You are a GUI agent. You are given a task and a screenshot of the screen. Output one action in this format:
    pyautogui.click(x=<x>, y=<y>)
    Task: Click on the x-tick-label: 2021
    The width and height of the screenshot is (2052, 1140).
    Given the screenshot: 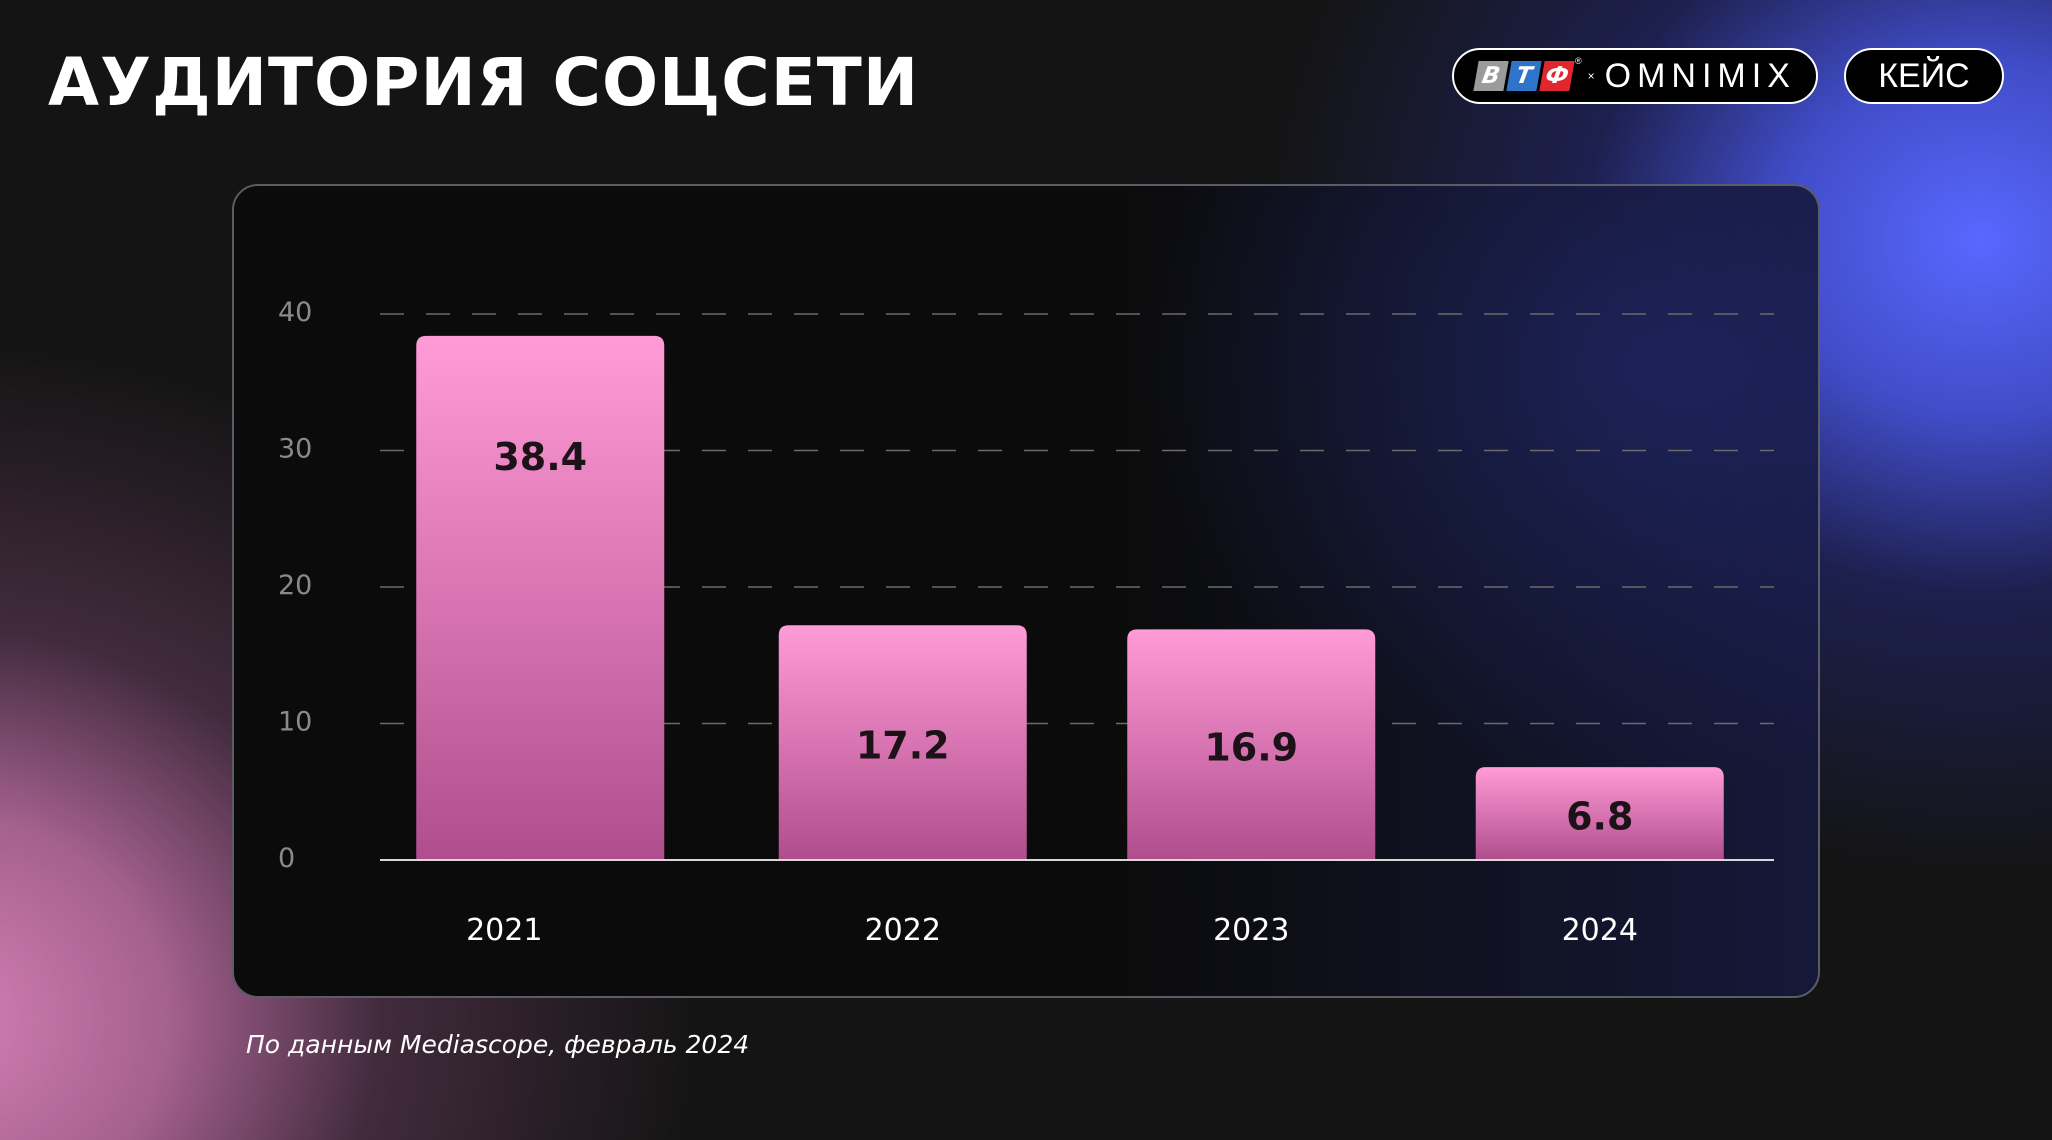 What is the action you would take?
    pyautogui.click(x=504, y=930)
    